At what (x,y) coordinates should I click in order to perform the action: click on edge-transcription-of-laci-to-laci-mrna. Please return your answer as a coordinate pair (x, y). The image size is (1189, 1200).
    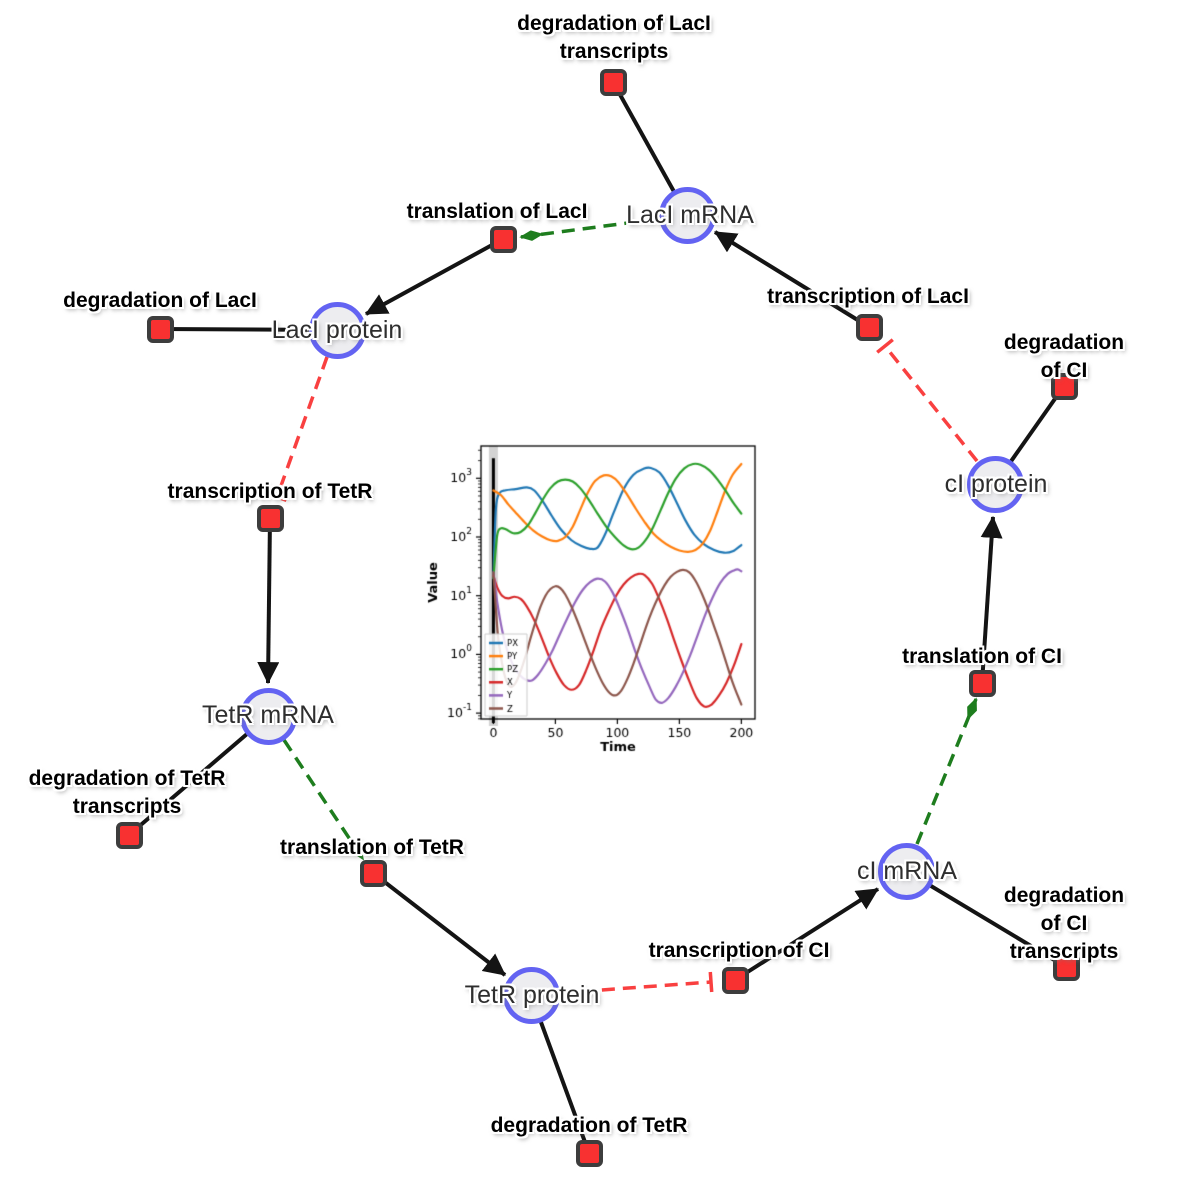
    Looking at the image, I should click on (792, 279).